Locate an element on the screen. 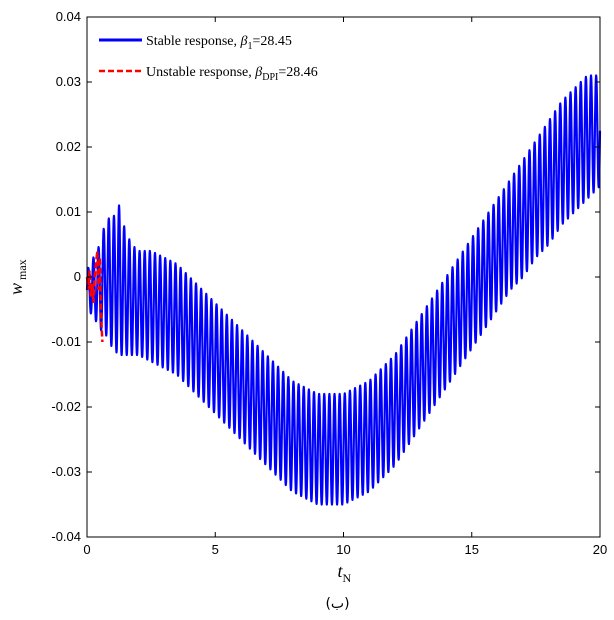 Image resolution: width=614 pixels, height=620 pixels. x-tick-label: 0 is located at coordinates (86, 549).